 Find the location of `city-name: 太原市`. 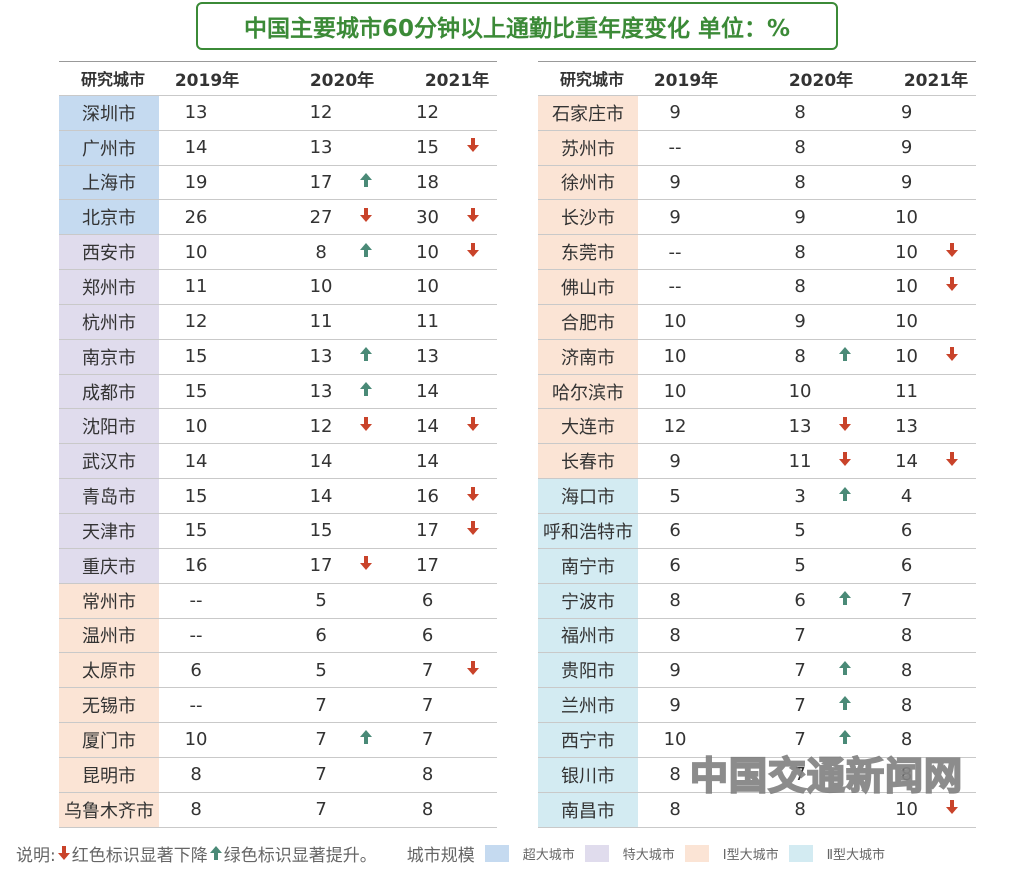

city-name: 太原市 is located at coordinates (109, 670).